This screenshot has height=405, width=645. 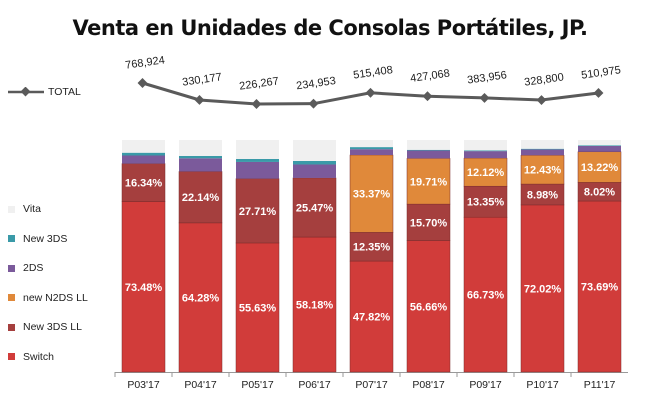 I want to click on data-label: 12.35%, so click(x=372, y=248).